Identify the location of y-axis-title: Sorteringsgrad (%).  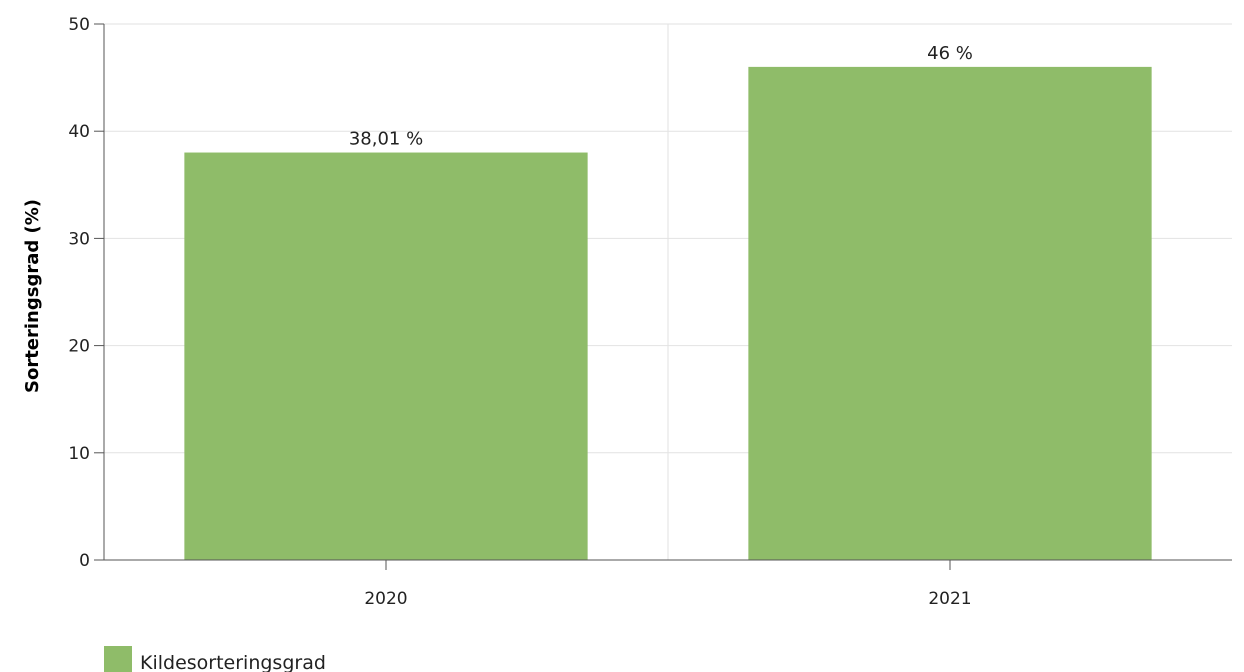
(32, 296).